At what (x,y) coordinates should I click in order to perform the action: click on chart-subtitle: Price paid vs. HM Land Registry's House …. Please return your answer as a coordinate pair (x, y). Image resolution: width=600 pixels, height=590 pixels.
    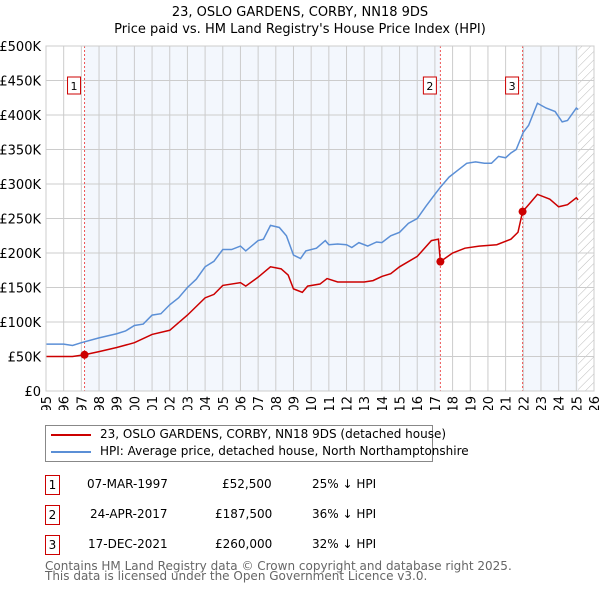
    Looking at the image, I should click on (300, 29).